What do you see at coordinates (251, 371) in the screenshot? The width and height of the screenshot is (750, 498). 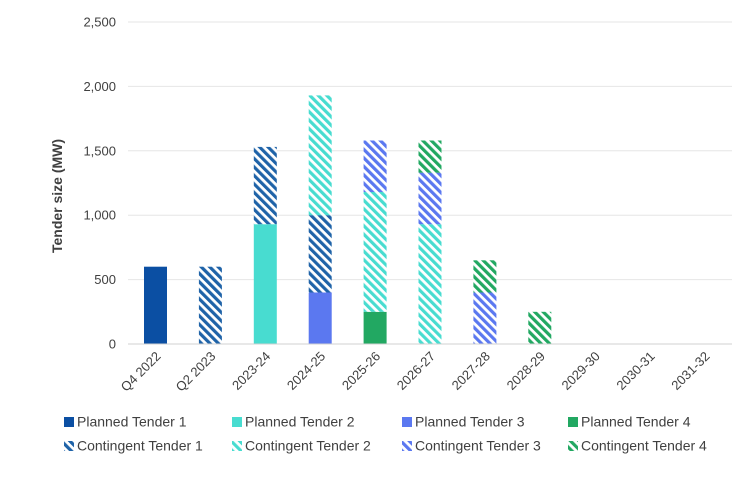 I see `x-tick-label: 2023-24` at bounding box center [251, 371].